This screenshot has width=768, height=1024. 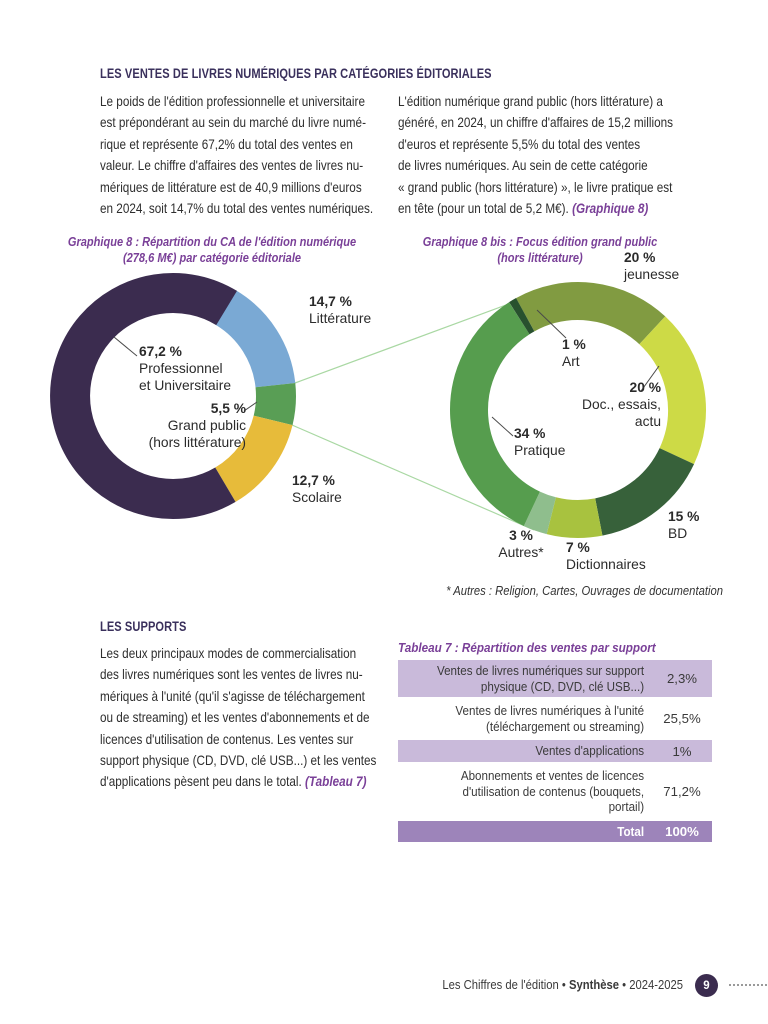 What do you see at coordinates (571, 361) in the screenshot?
I see `label-name: Art` at bounding box center [571, 361].